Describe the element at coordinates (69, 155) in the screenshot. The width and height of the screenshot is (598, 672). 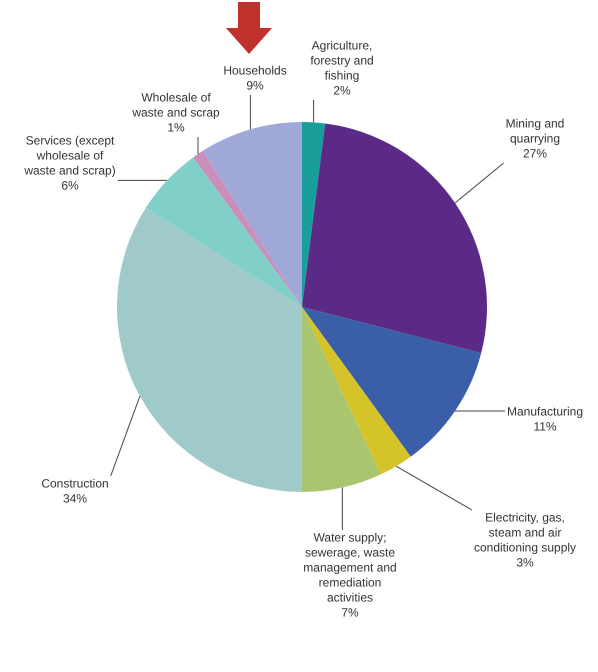
I see `slice-label: Services (except wholesale of waste and scrap)` at that location.